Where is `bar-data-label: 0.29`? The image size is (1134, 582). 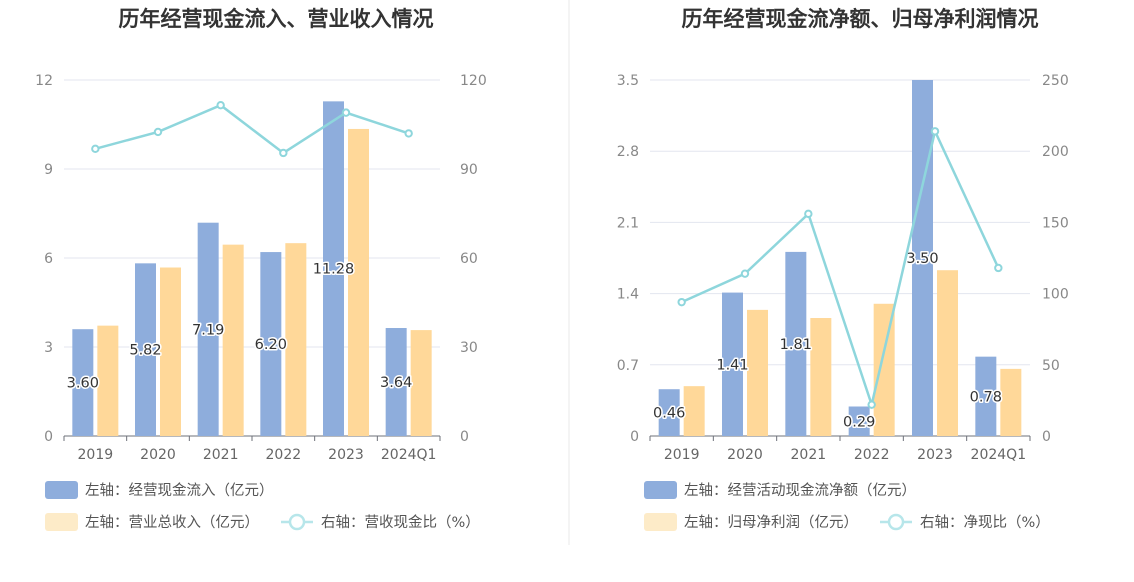
bar-data-label: 0.29 is located at coordinates (859, 422).